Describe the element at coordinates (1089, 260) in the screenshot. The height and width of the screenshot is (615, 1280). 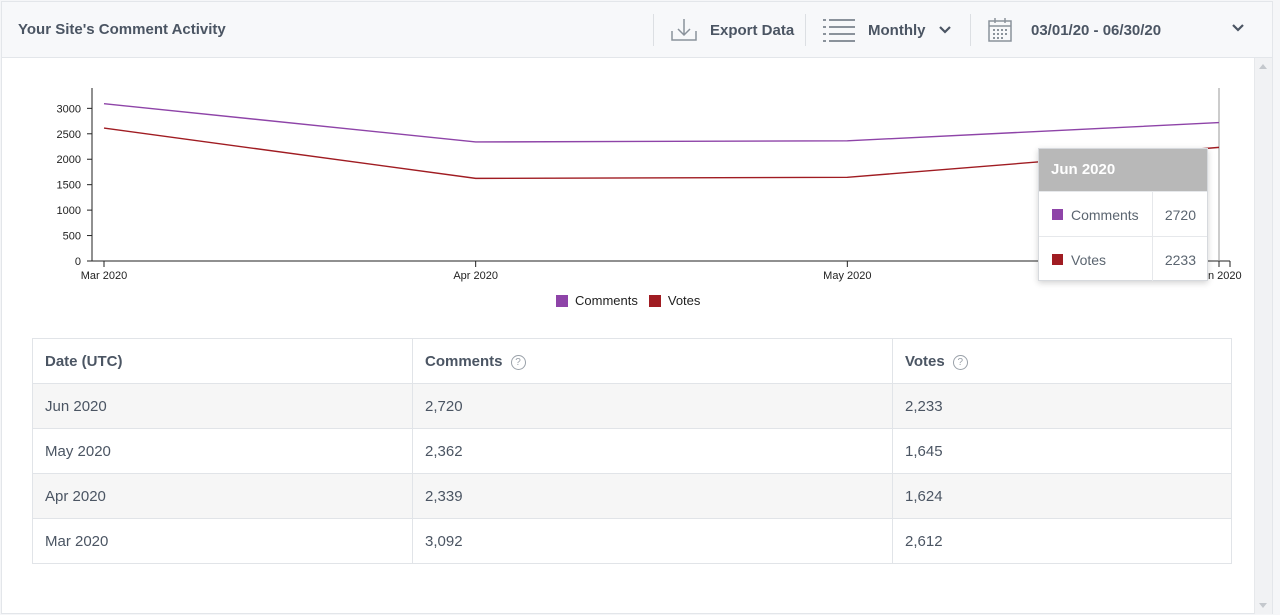
I see `tooltip-label: Votes` at that location.